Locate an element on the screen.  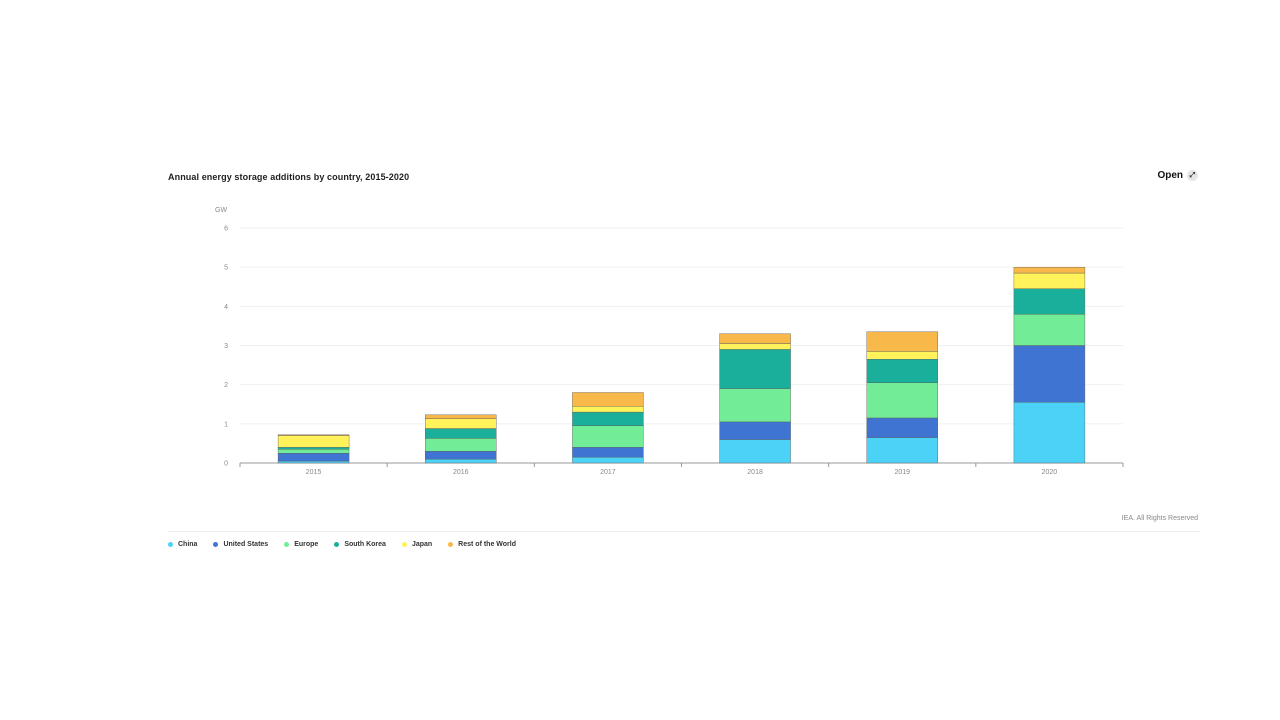
y-axis-label: GW is located at coordinates (221, 210).